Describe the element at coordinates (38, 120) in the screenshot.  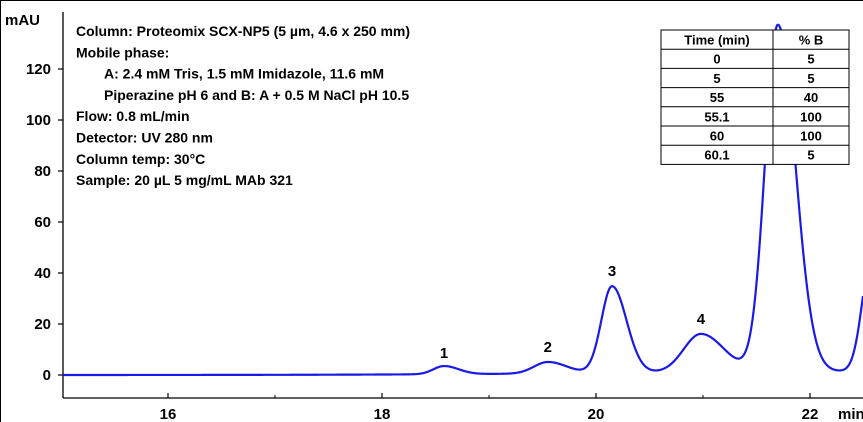
I see `y-tick-label: 100` at that location.